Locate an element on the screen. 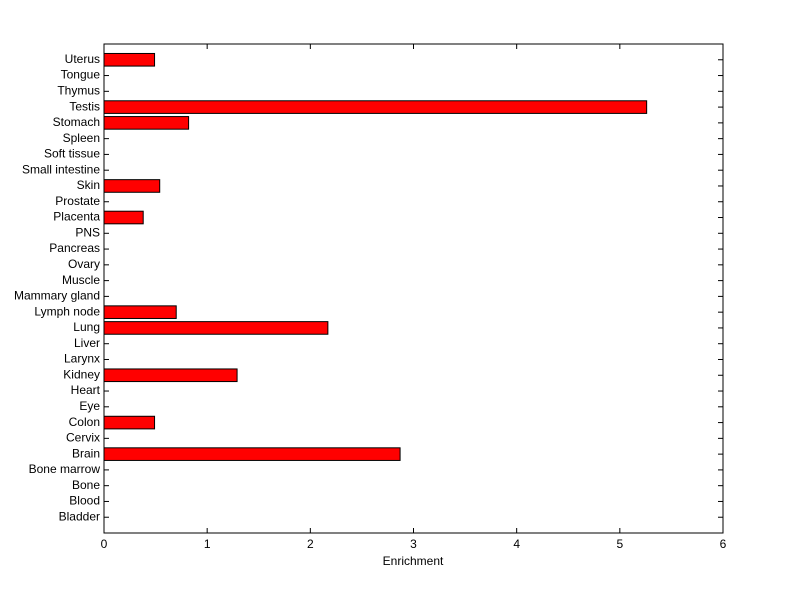 This screenshot has height=604, width=800. y-tick-label: Bone is located at coordinates (86, 485).